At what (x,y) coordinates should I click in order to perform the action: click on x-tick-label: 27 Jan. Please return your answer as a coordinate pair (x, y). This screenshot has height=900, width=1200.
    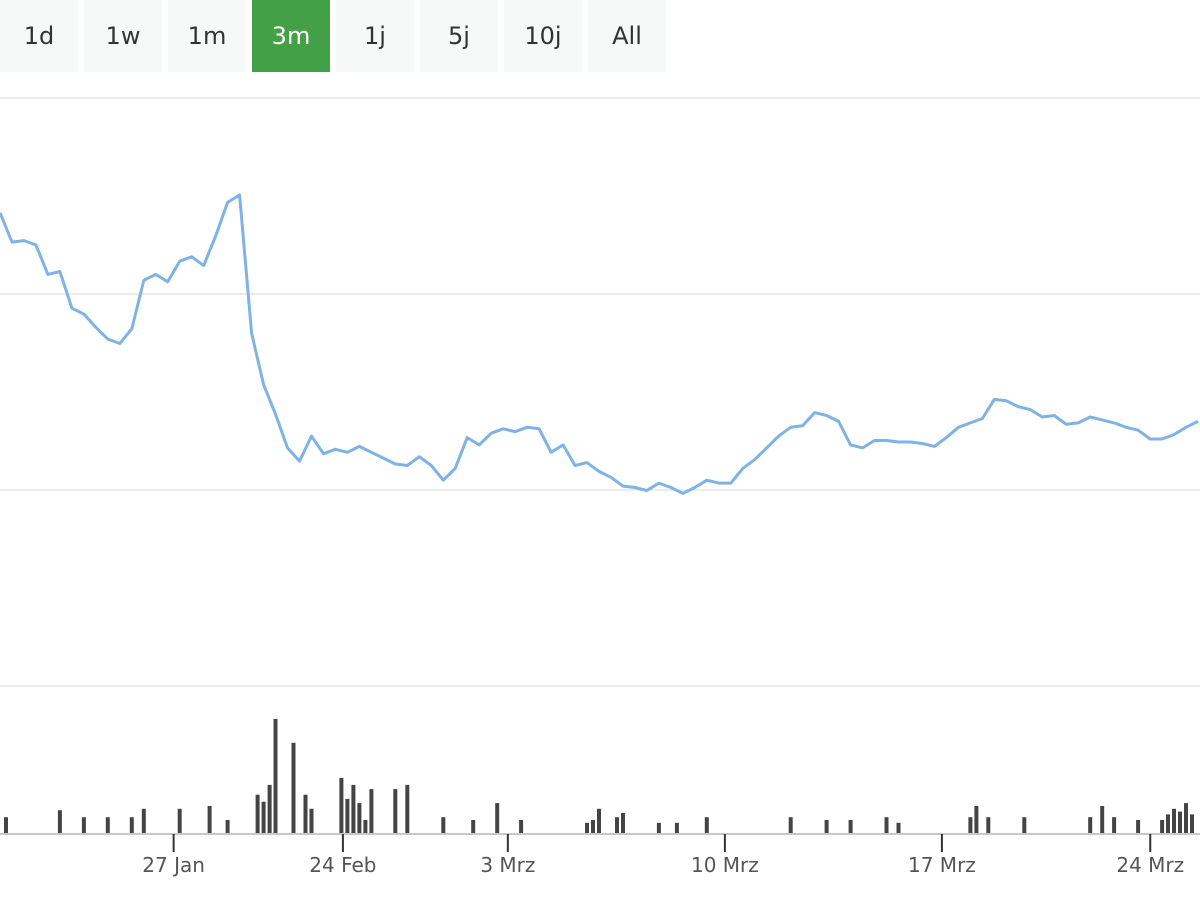
    Looking at the image, I should click on (173, 865).